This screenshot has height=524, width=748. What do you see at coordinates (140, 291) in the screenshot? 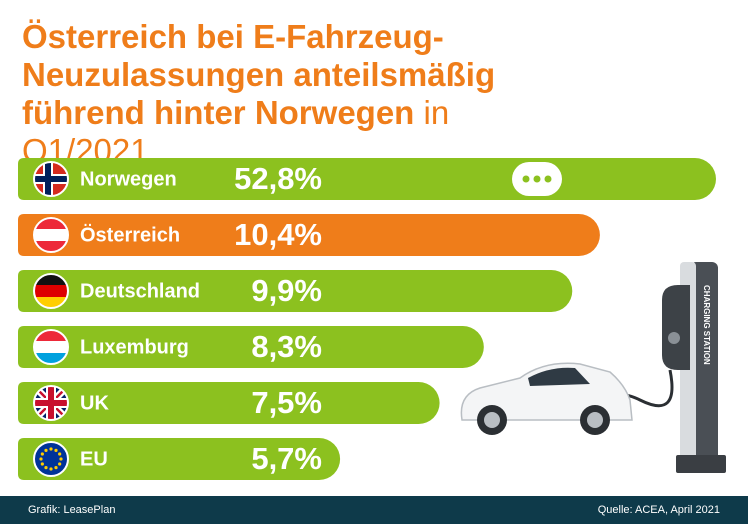
I see `category-label: Deutschland` at bounding box center [140, 291].